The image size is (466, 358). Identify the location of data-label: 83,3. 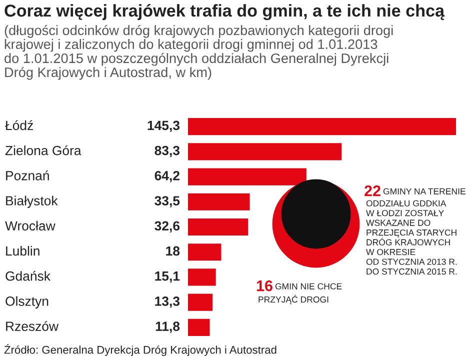
(167, 152).